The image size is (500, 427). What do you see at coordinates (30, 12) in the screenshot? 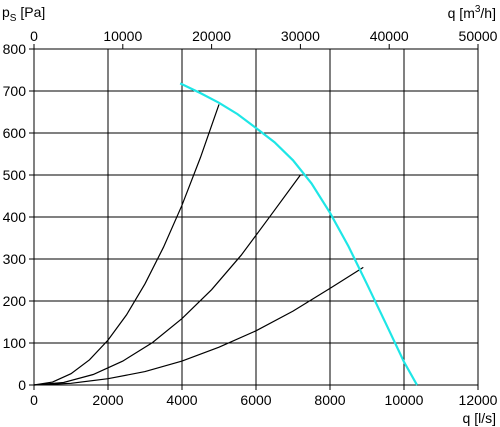
I see `y-axis-label-end: [Pa]` at bounding box center [30, 12].